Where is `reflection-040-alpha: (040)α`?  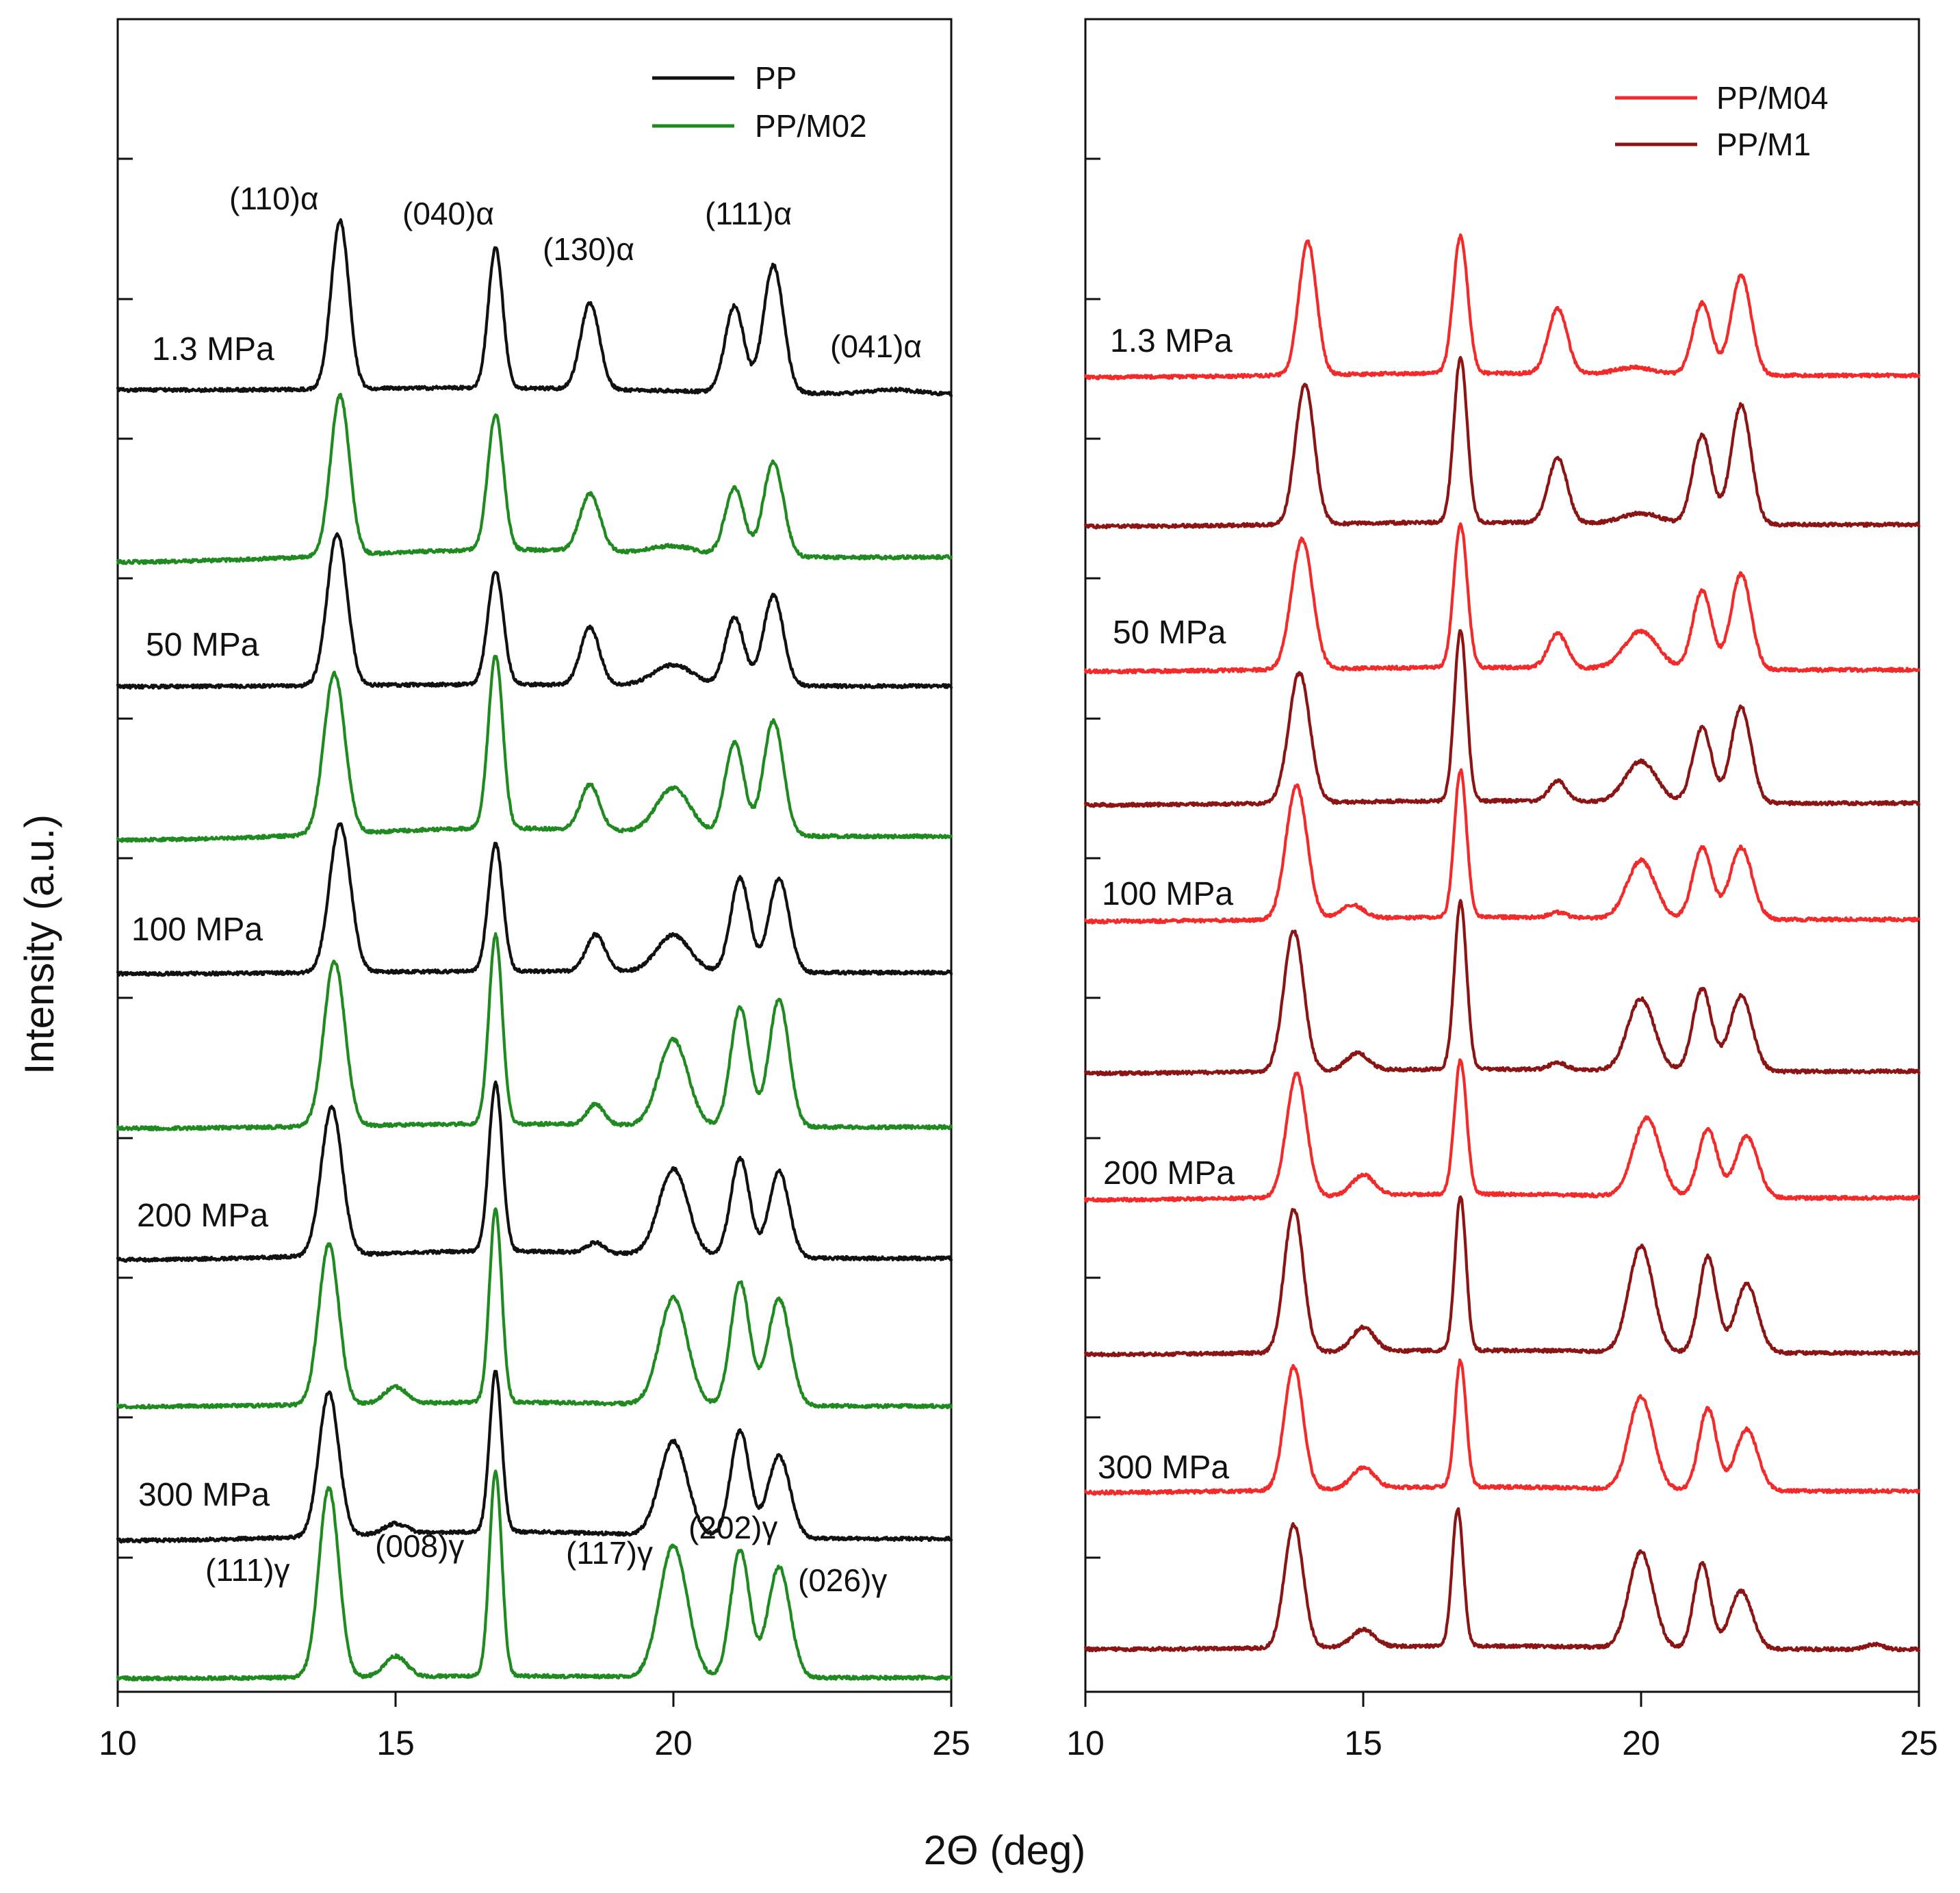 reflection-040-alpha: (040)α is located at coordinates (448, 213).